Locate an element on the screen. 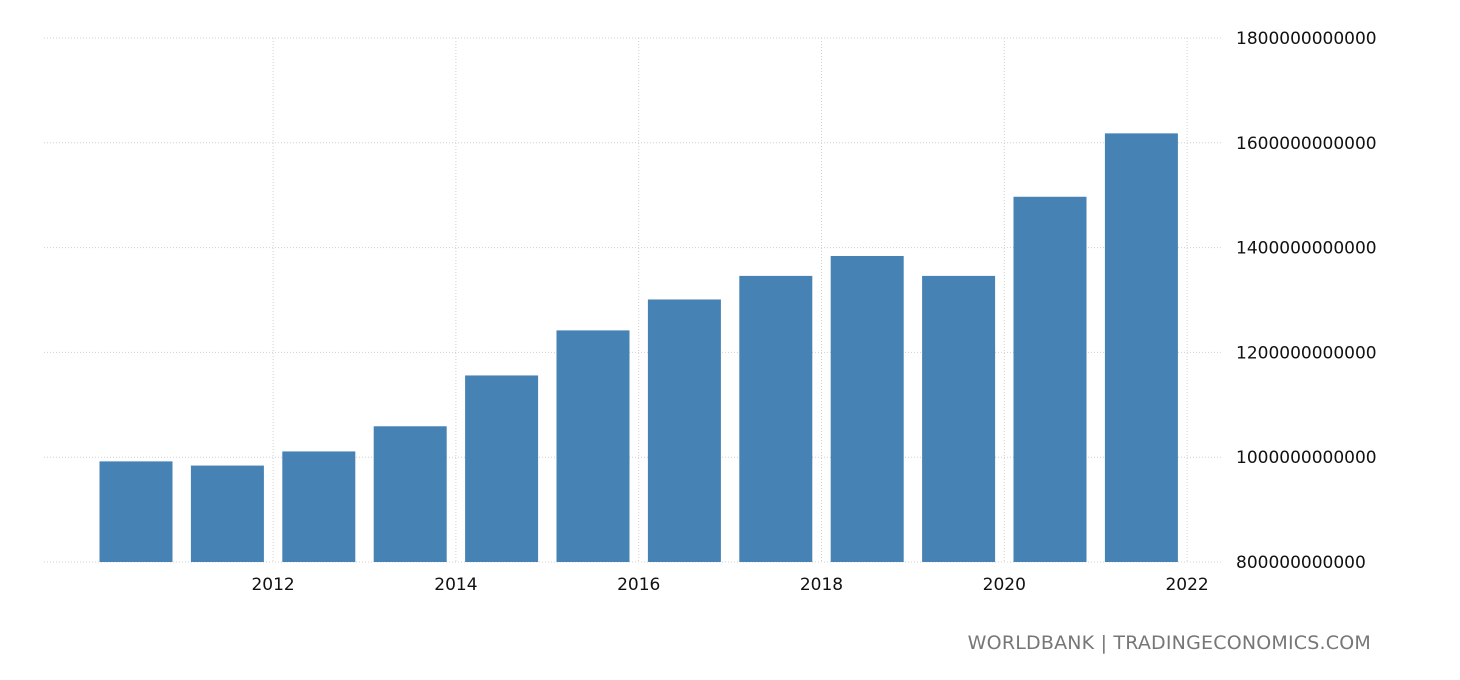  y-tick-label: 1200000000000 is located at coordinates (1306, 353).